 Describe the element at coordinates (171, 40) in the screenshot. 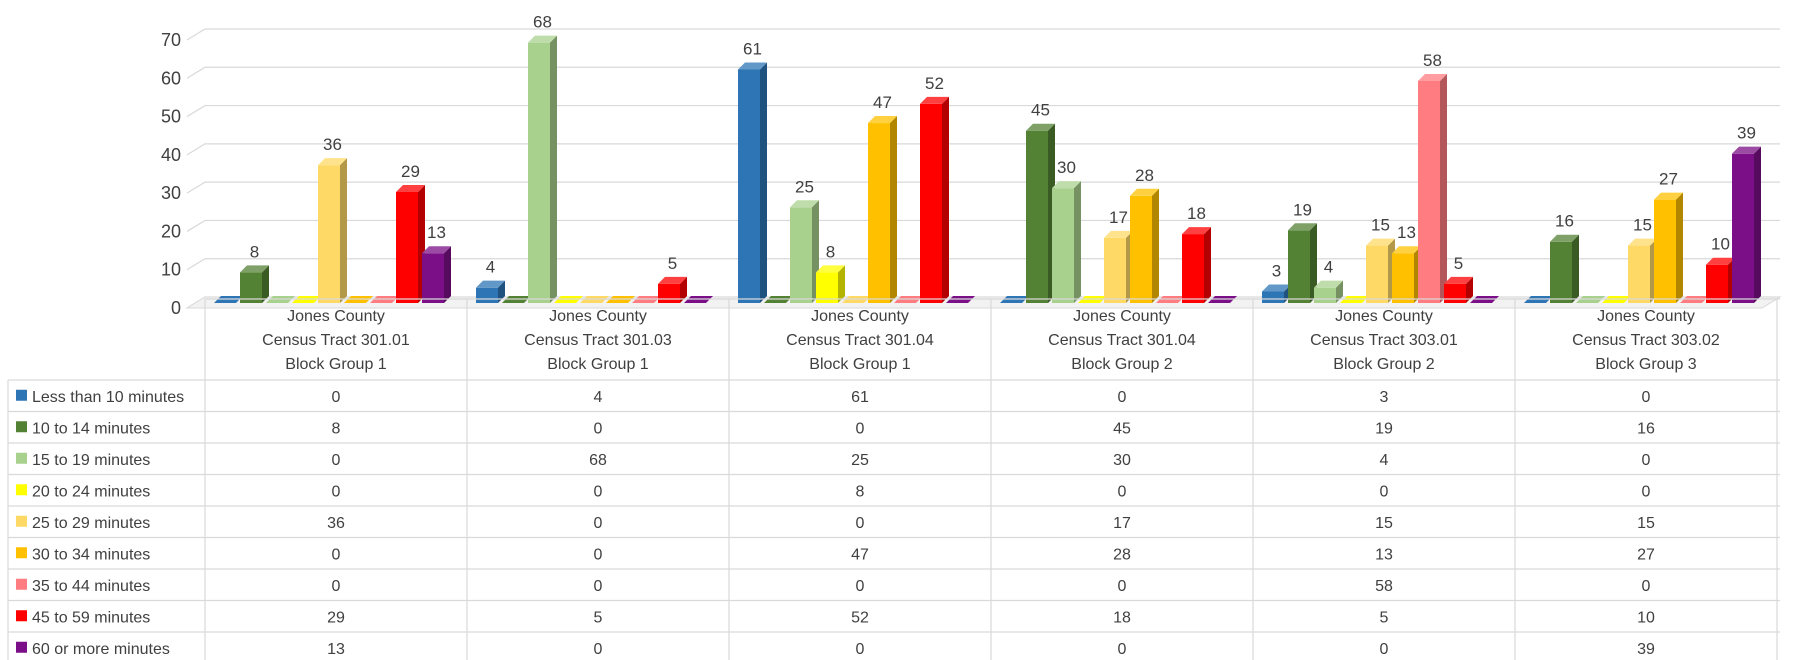

I see `y-tick-label: 70` at that location.